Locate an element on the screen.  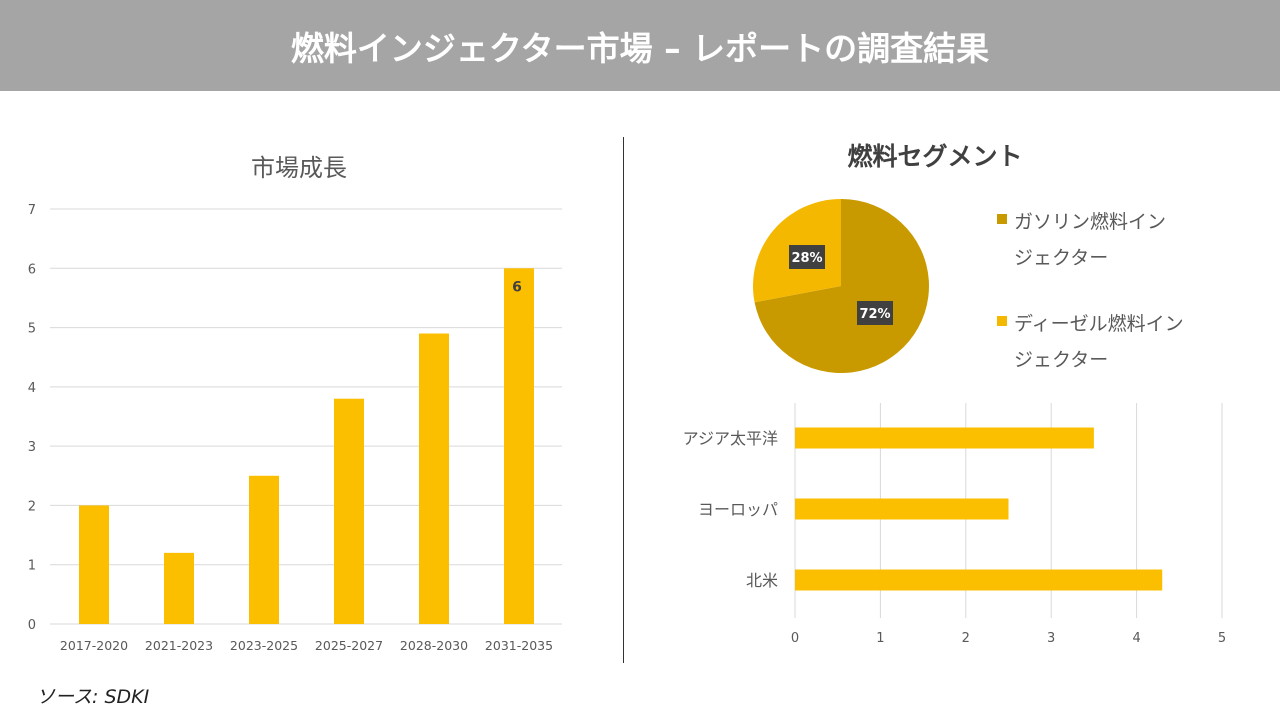
x-tick-label: 2023-2025 is located at coordinates (264, 645).